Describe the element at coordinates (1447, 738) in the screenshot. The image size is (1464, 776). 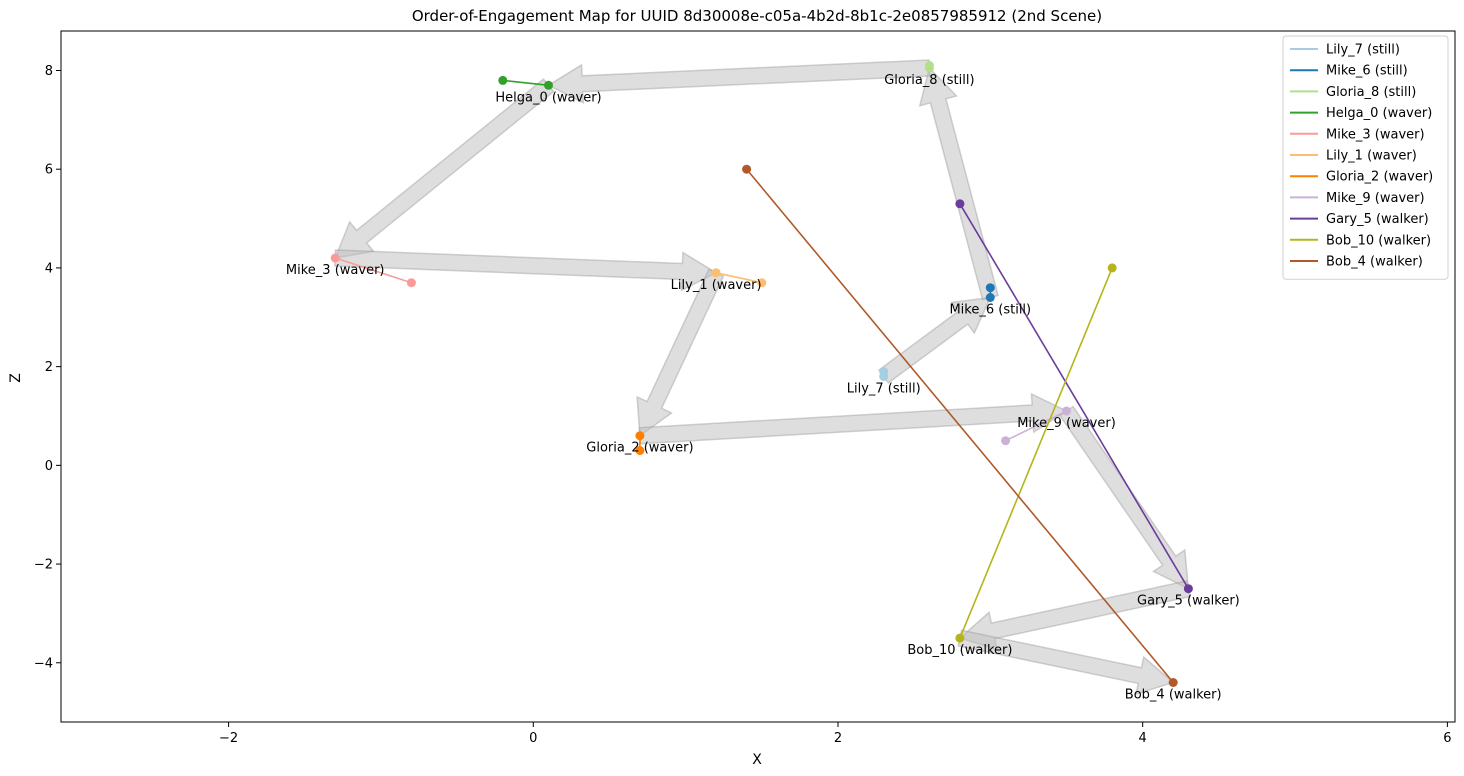
I see `x-tick-label-6: 6` at that location.